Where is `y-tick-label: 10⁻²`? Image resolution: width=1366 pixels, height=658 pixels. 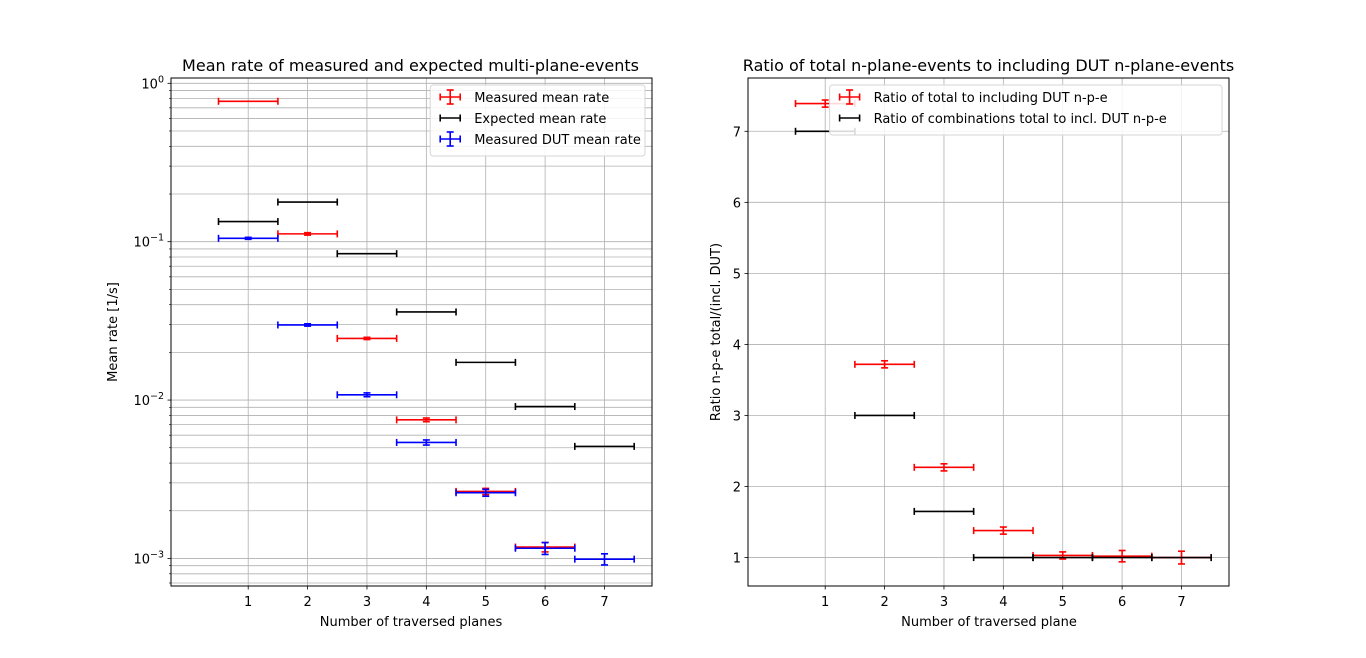
y-tick-label: 10⁻² is located at coordinates (148, 400).